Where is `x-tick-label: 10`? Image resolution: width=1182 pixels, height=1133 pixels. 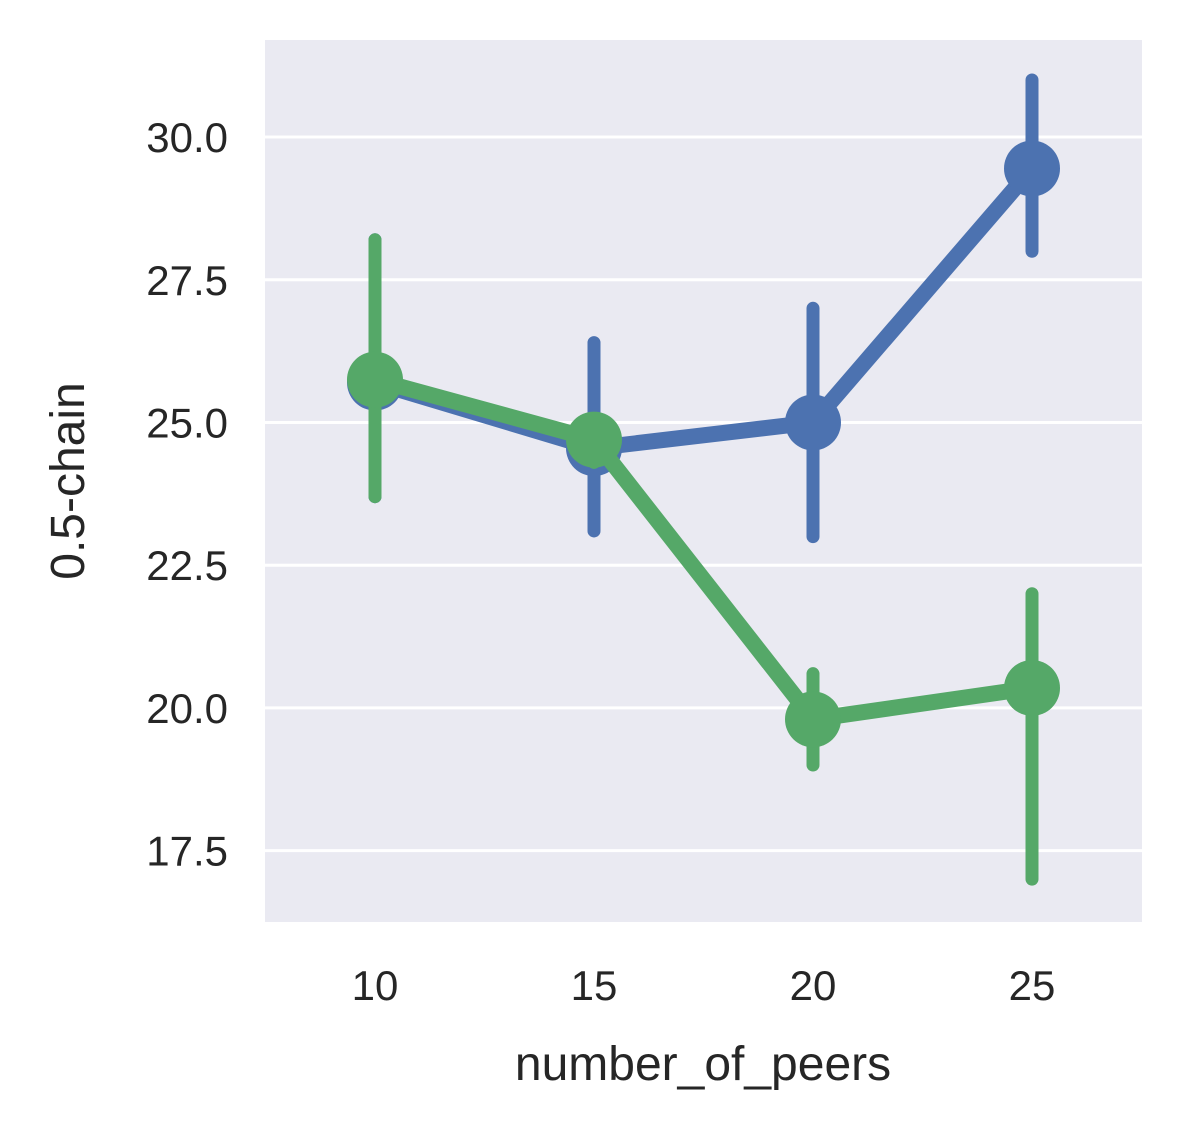 x-tick-label: 10 is located at coordinates (375, 985).